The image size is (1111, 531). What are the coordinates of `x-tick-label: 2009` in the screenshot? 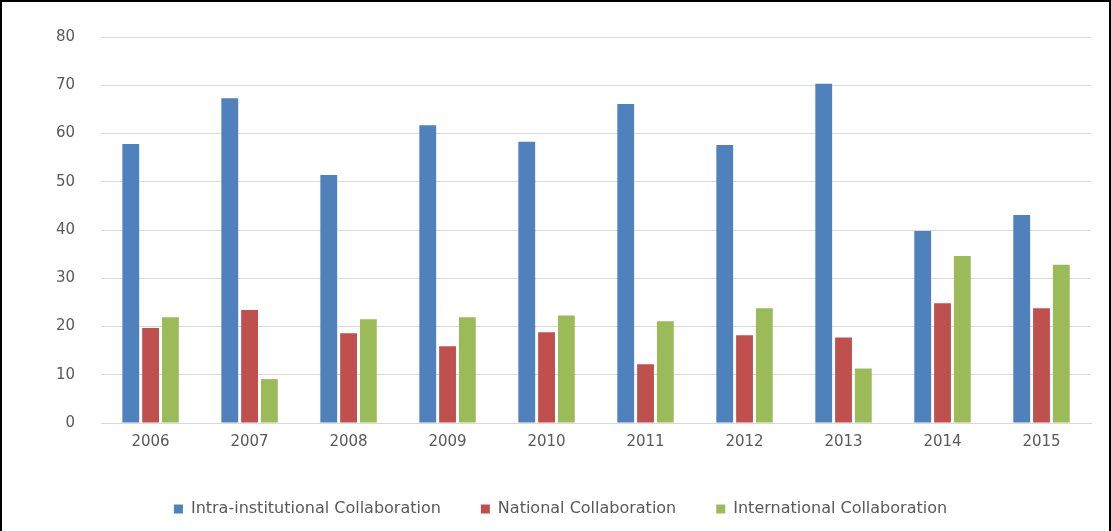 It's located at (447, 440).